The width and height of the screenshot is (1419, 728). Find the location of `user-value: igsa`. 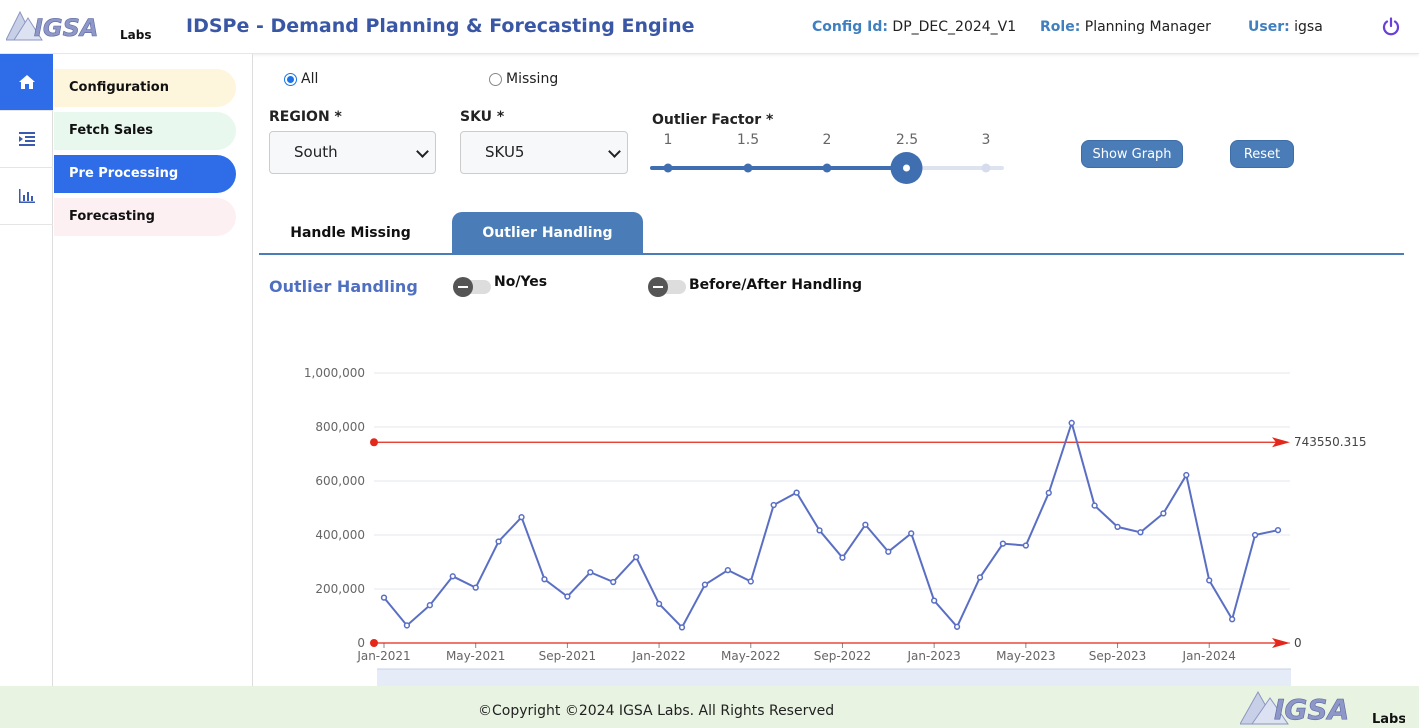

user-value: igsa is located at coordinates (1308, 27).